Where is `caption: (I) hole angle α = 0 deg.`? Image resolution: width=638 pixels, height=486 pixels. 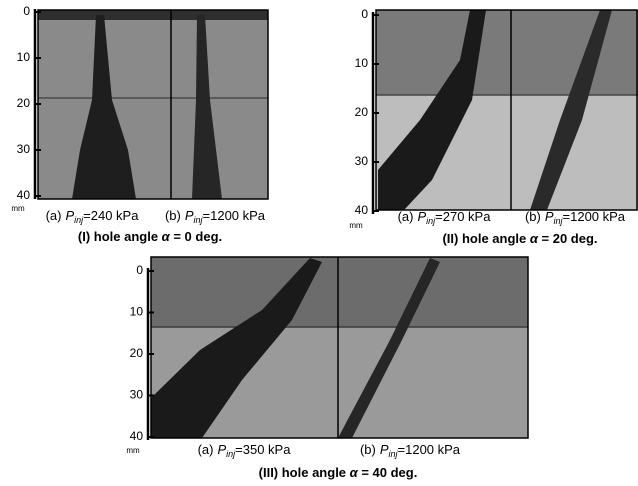 caption: (I) hole angle α = 0 deg. is located at coordinates (150, 236).